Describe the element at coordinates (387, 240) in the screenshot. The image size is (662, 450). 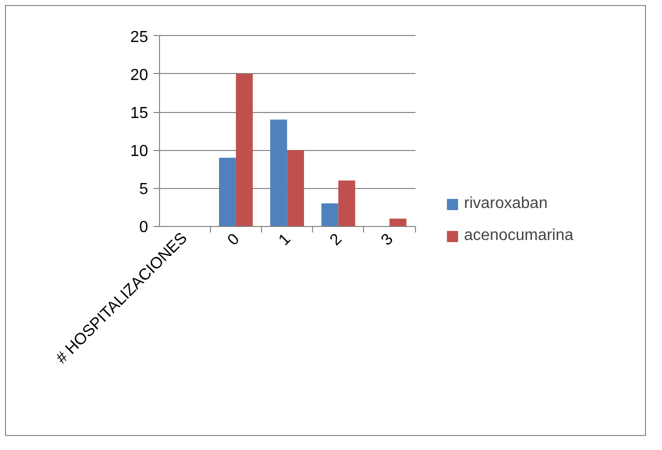
I see `x-tick-label: 3` at that location.